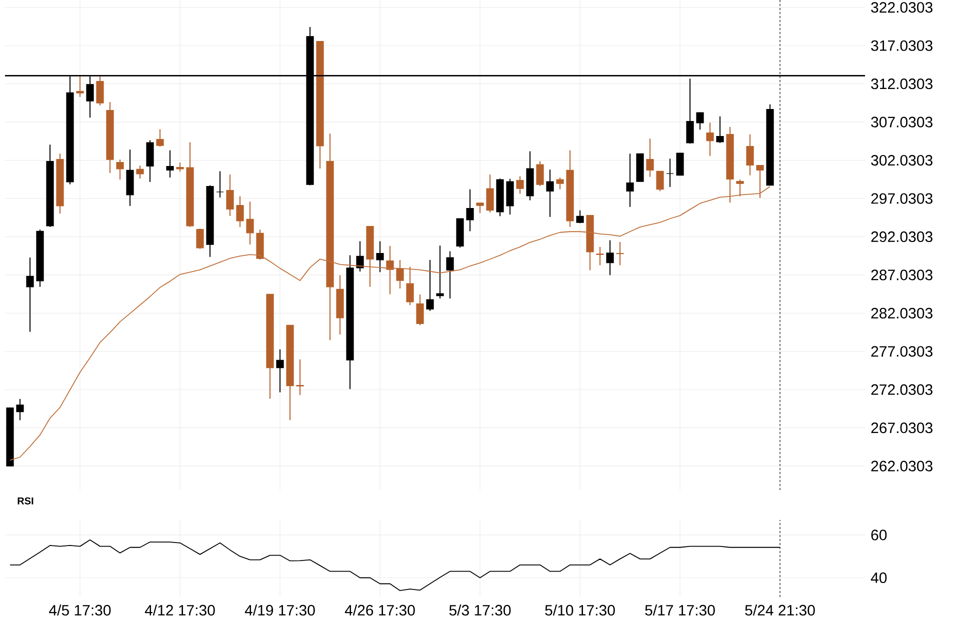 The width and height of the screenshot is (960, 640). I want to click on x-tick-label: 4/26 17:30, so click(379, 610).